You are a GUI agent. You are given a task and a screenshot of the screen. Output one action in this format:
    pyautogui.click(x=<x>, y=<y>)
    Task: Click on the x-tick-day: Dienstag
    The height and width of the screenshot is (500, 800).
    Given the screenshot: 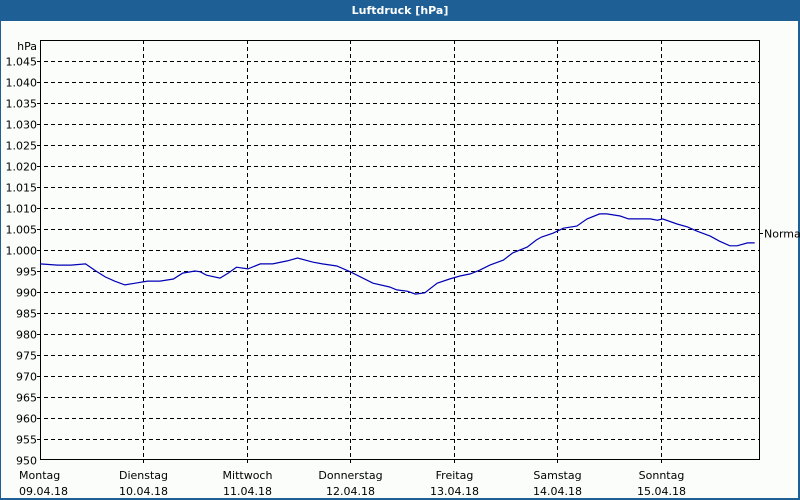 What is the action you would take?
    pyautogui.click(x=143, y=475)
    